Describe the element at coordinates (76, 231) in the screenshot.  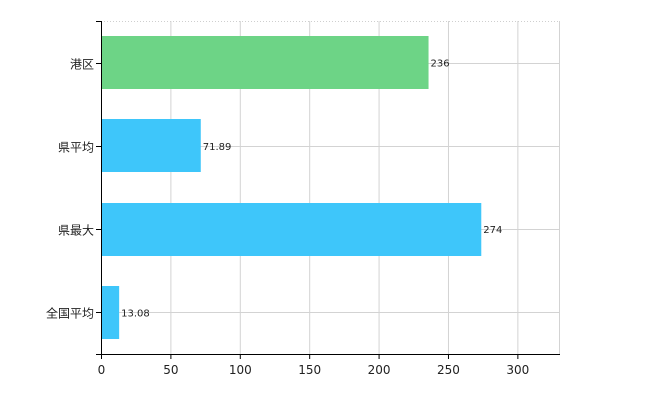
I see `y-tick-label: 県最大` at that location.